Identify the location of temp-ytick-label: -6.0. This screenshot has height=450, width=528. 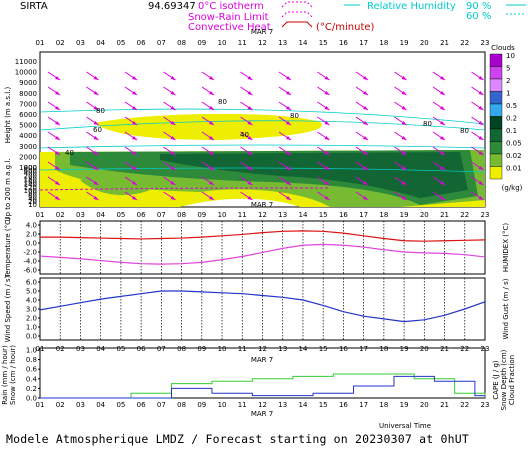
(30, 271).